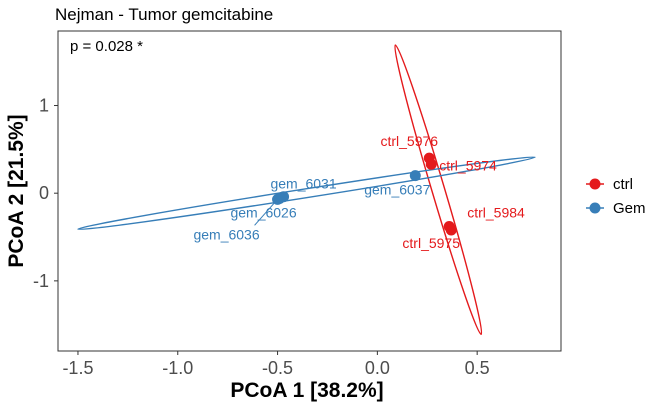  What do you see at coordinates (226, 234) in the screenshot?
I see `point-label-gem_6036: gem_6036` at bounding box center [226, 234].